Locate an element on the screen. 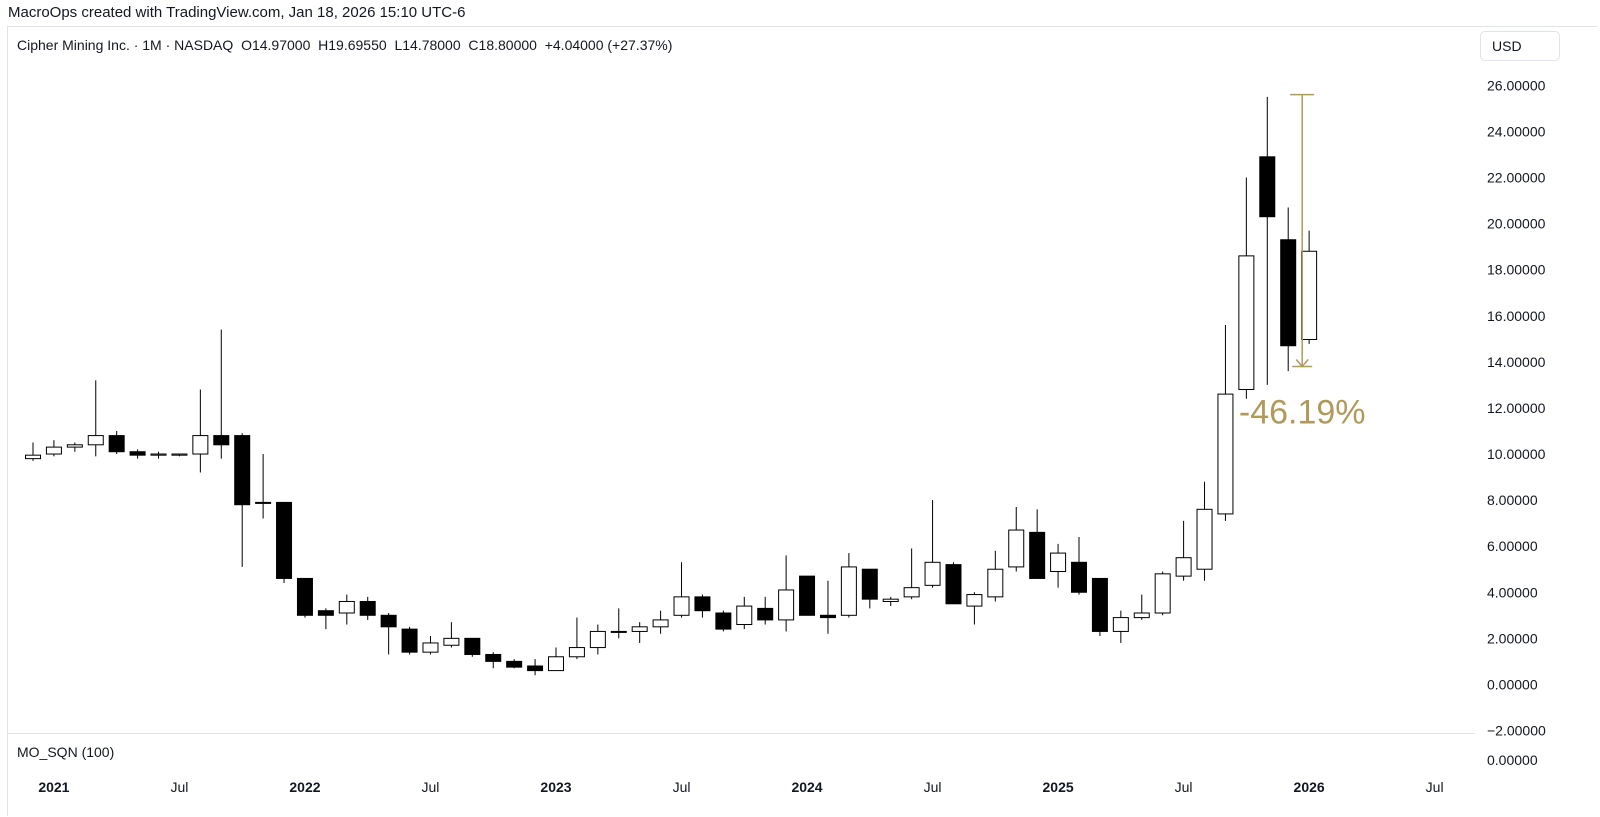  price-axis-tick: 20.00000 is located at coordinates (1516, 224).